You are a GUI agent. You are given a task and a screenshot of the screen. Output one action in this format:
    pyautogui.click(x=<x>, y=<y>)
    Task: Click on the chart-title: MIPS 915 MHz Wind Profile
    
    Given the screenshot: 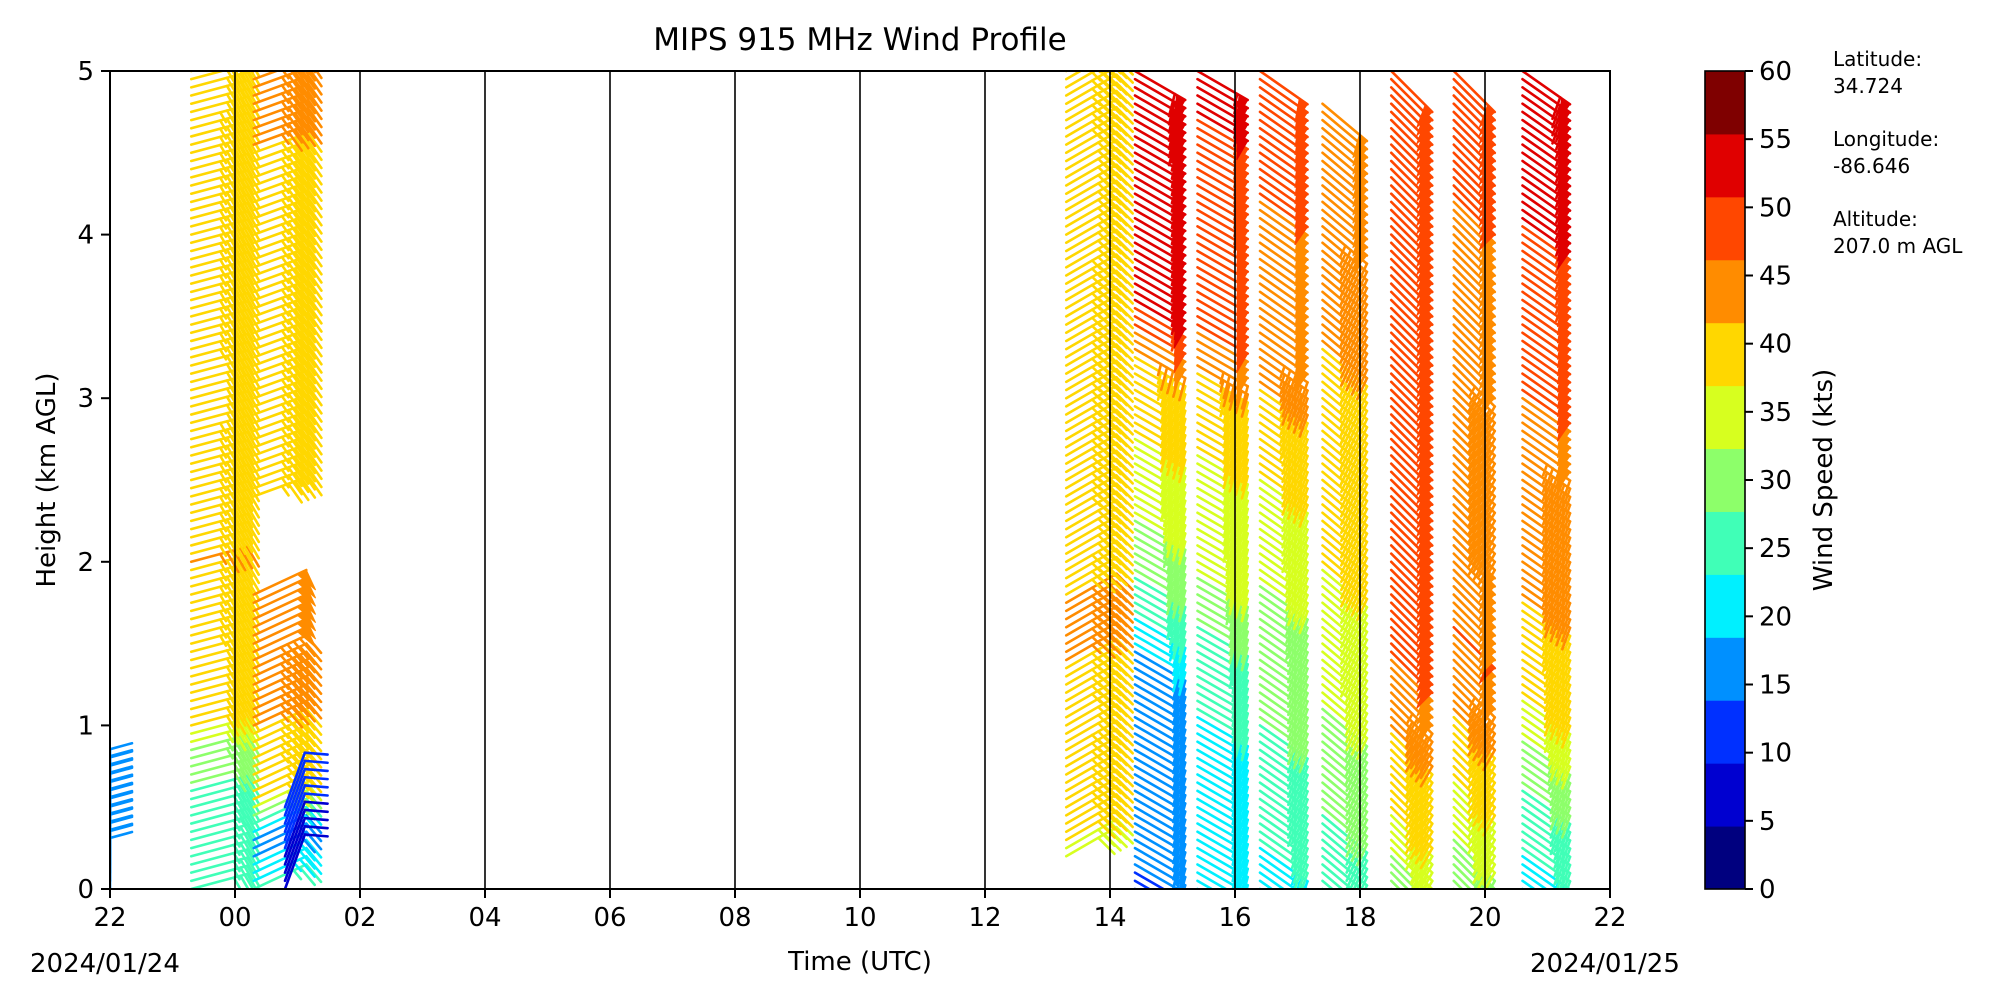 What is the action you would take?
    pyautogui.click(x=859, y=40)
    